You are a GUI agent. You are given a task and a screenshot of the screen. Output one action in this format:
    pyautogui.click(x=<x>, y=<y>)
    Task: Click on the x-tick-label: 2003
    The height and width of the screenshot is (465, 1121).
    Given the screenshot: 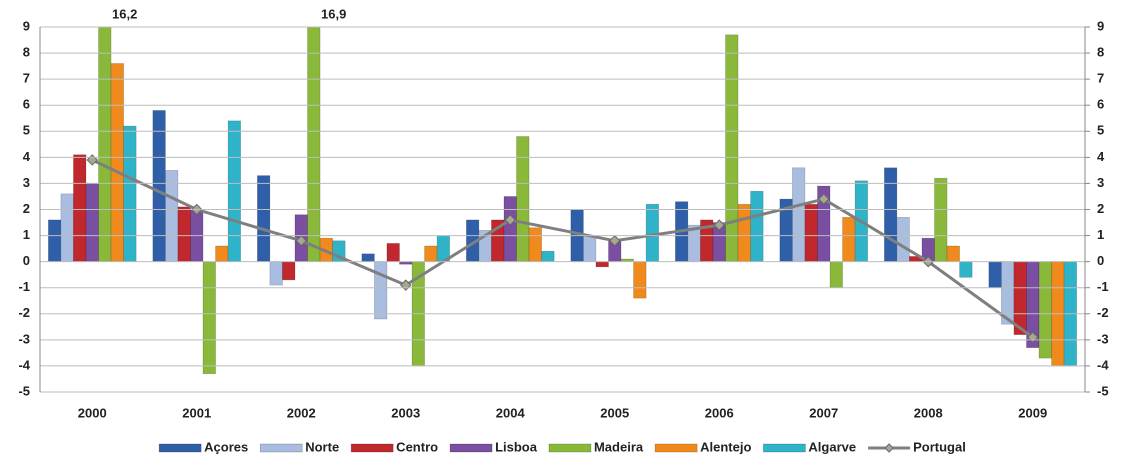 What is the action you would take?
    pyautogui.click(x=405, y=412)
    